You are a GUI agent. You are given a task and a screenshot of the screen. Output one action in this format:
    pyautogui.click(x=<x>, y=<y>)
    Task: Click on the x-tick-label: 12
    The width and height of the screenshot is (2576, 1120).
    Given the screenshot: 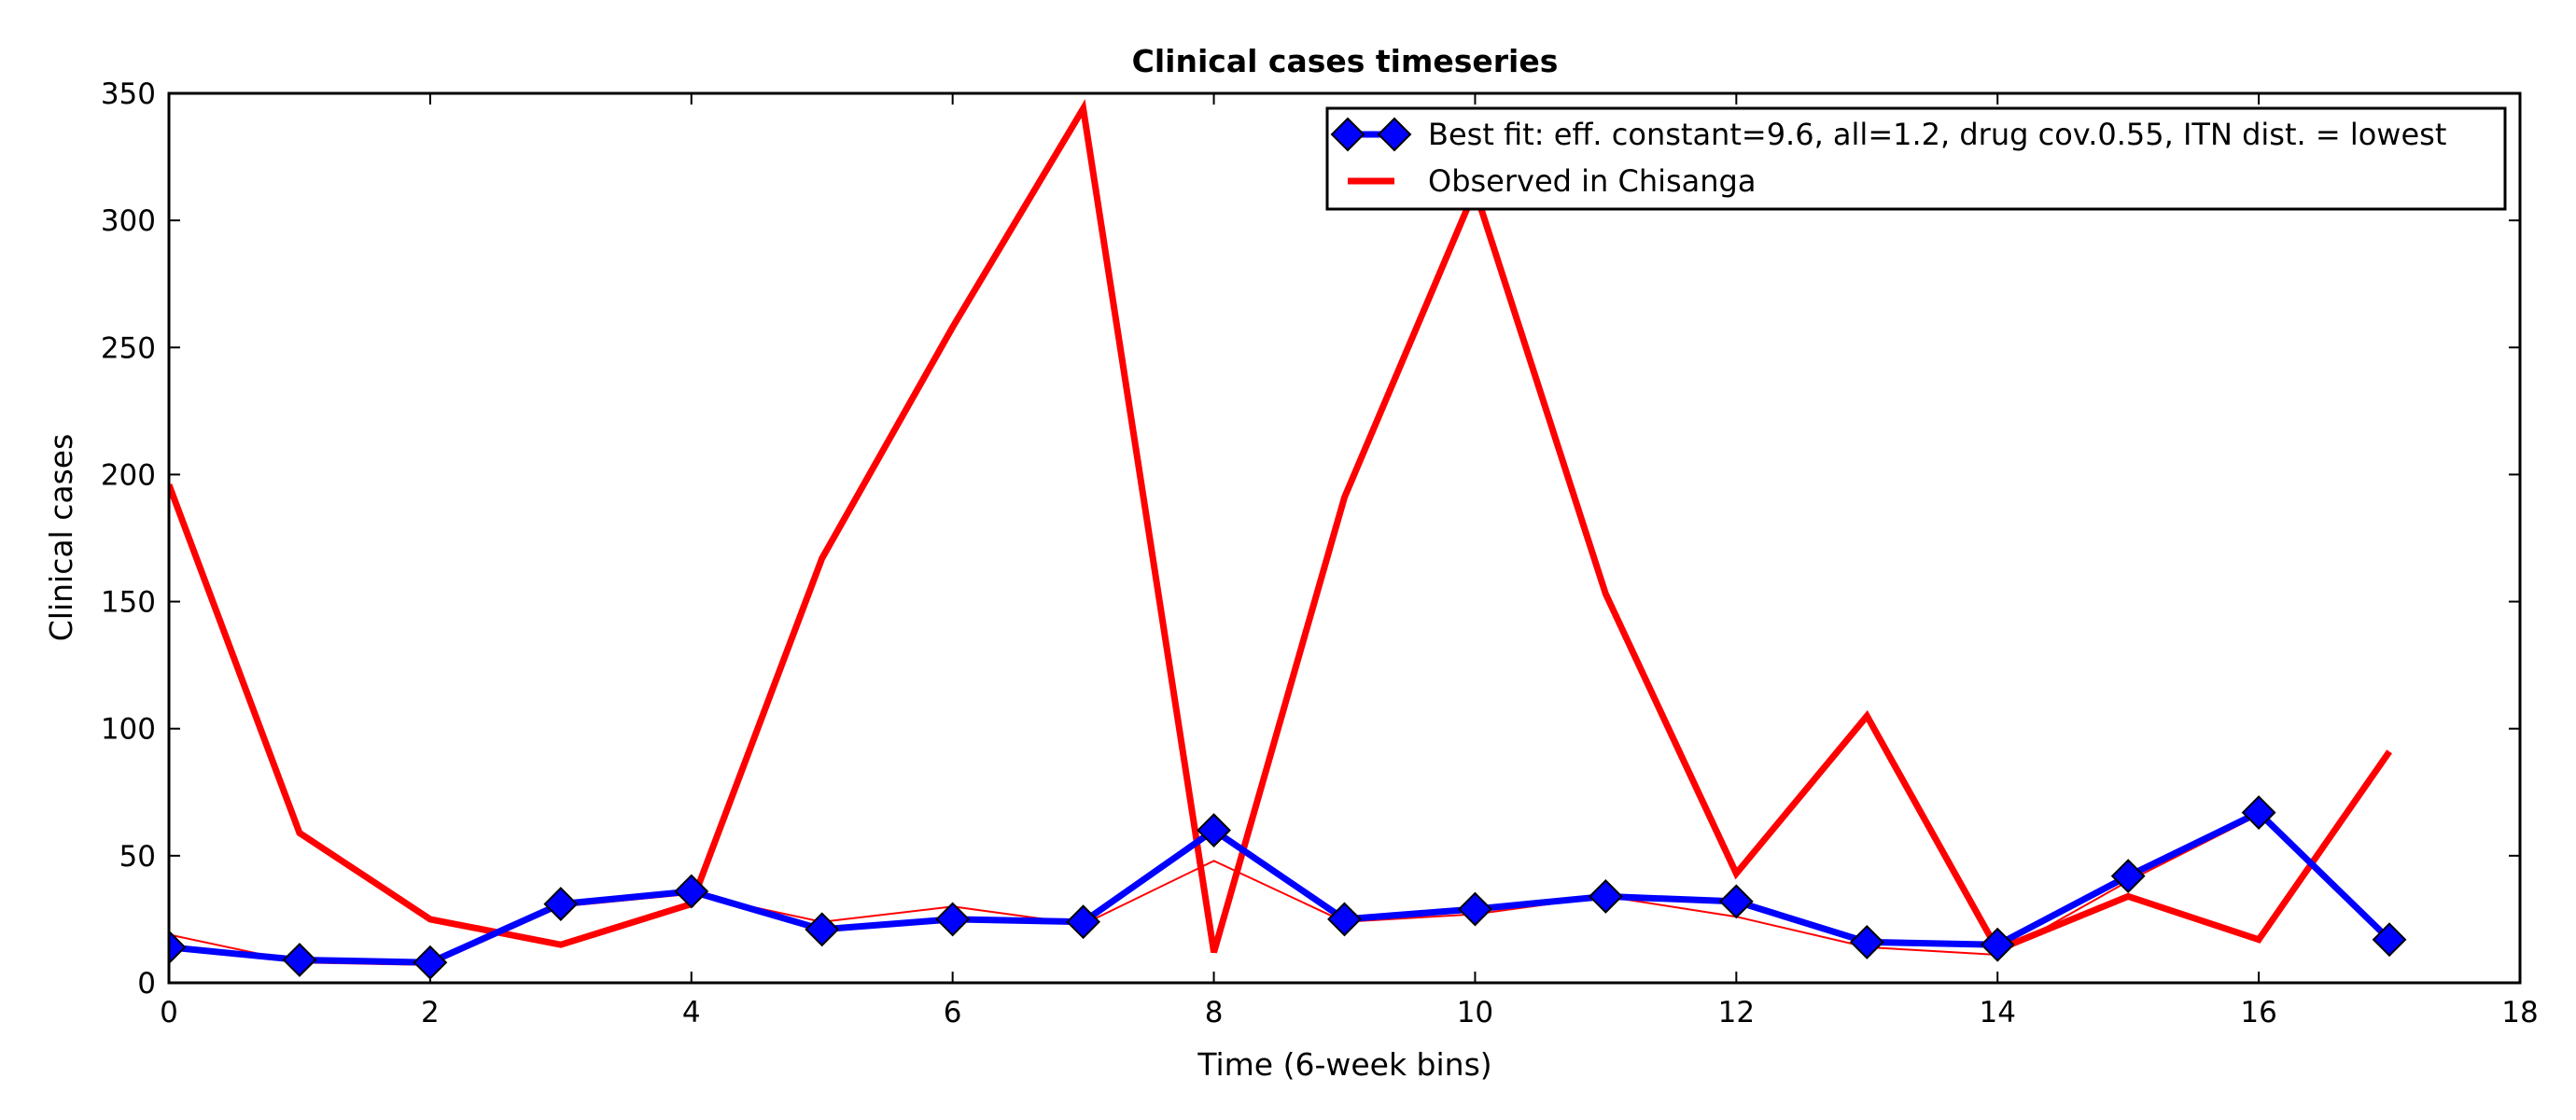 What is the action you would take?
    pyautogui.click(x=1736, y=1012)
    